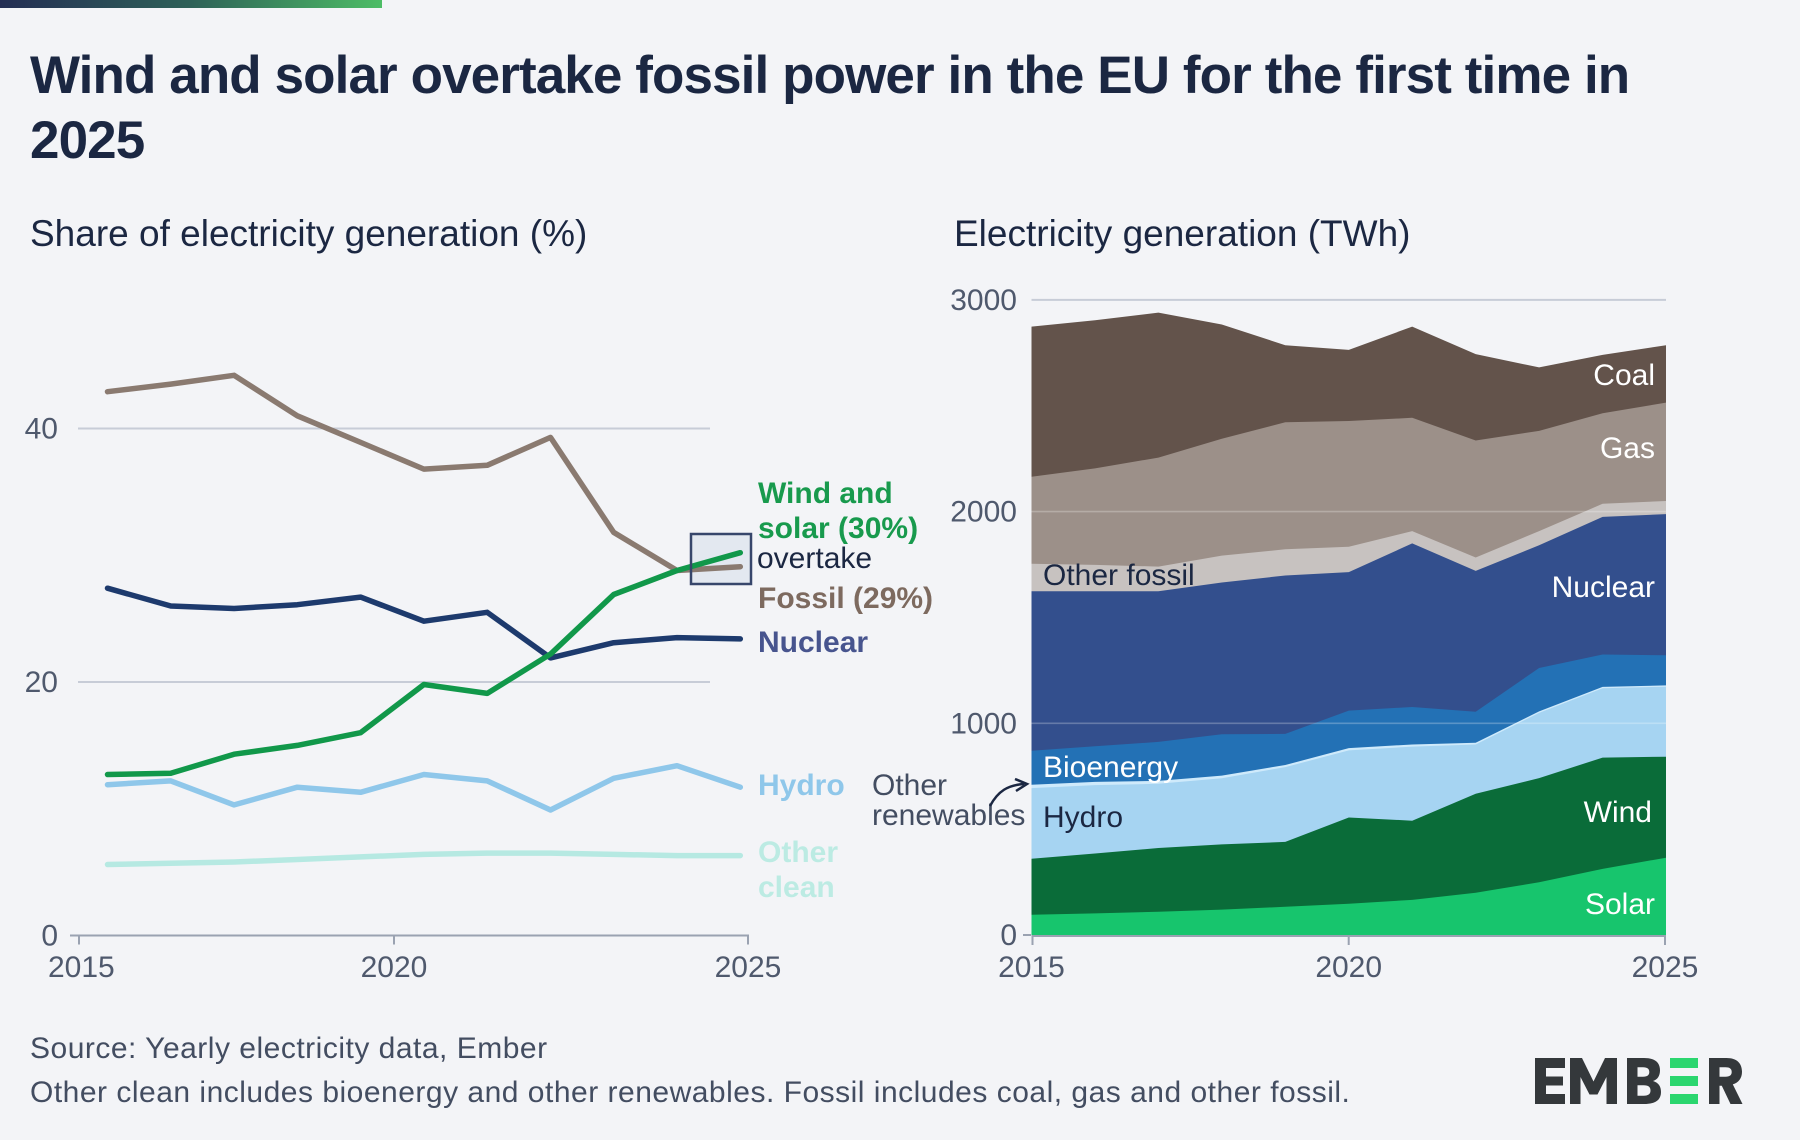  I want to click on svg-text: 3000, so click(983, 300).